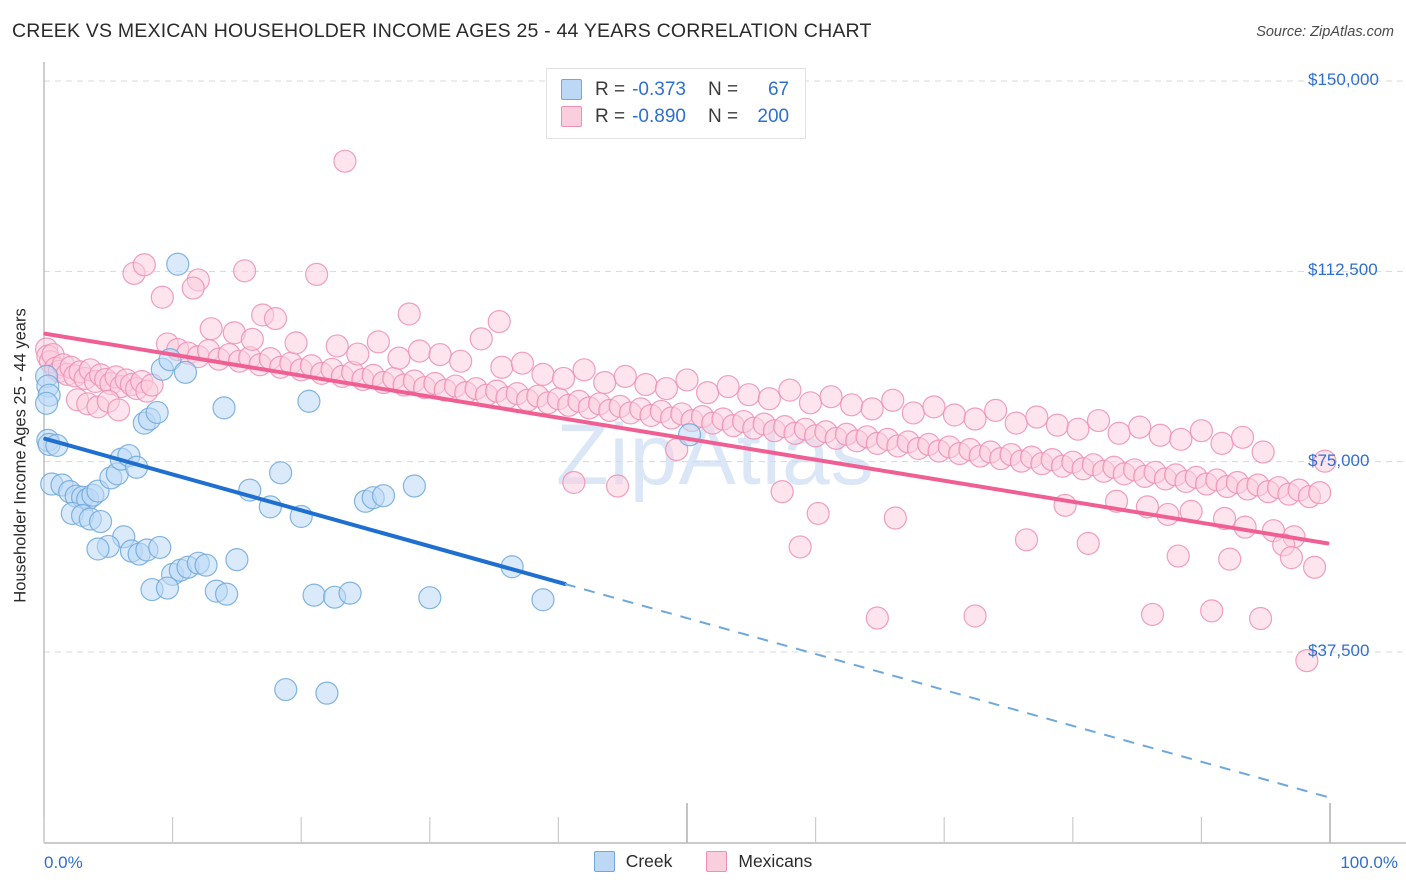  What do you see at coordinates (1369, 862) in the screenshot?
I see `x-tick-label-max: 100.0%` at bounding box center [1369, 862].